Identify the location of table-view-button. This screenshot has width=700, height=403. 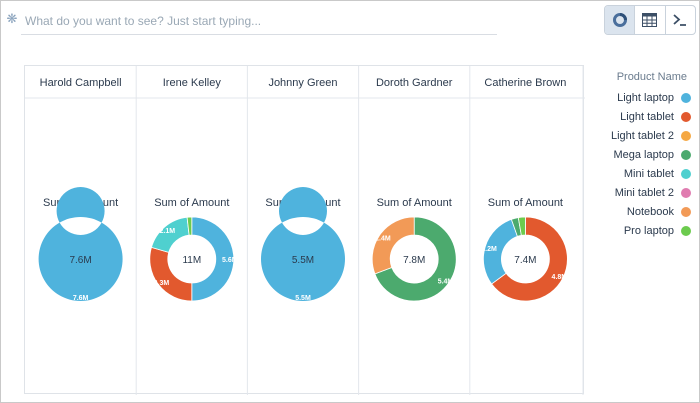
(650, 20).